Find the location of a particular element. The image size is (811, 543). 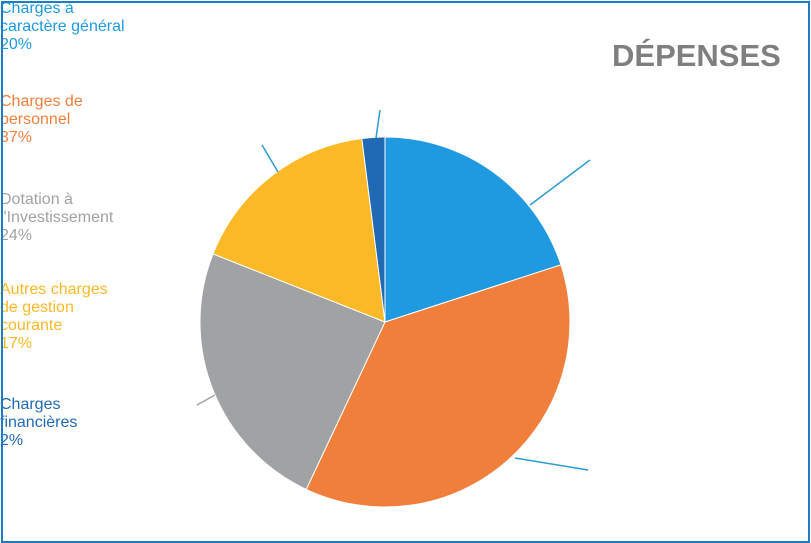

label-box: Autres charges de gestion courante 17% is located at coordinates (78, 338).